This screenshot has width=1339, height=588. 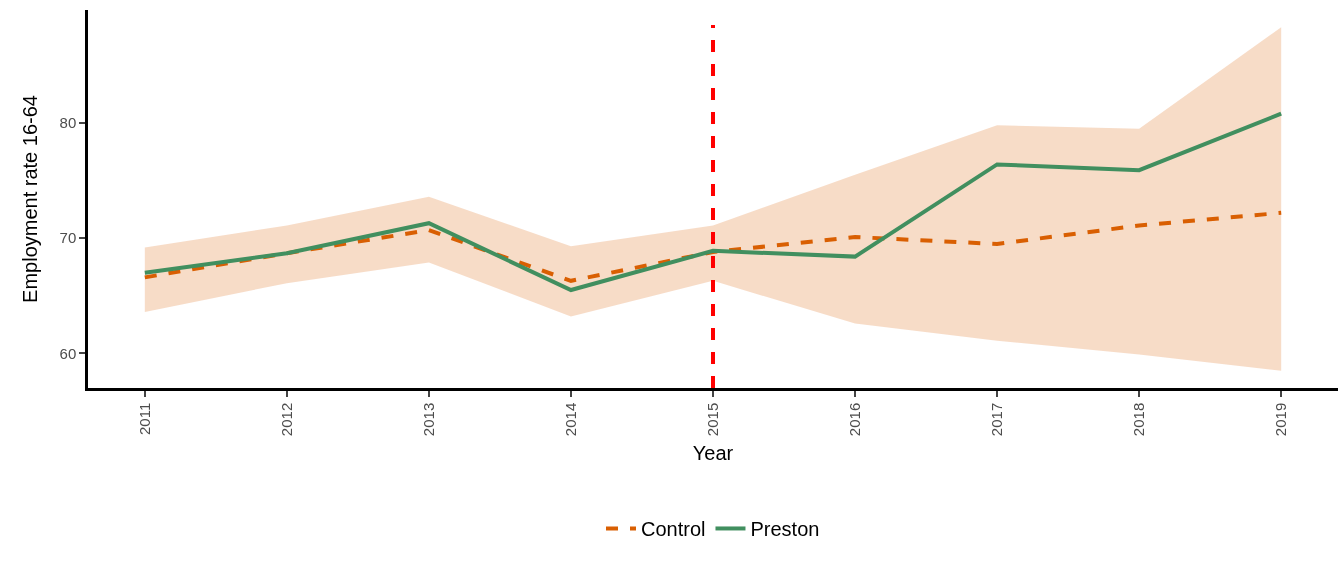 I want to click on y-tick-label: 70, so click(x=68, y=238).